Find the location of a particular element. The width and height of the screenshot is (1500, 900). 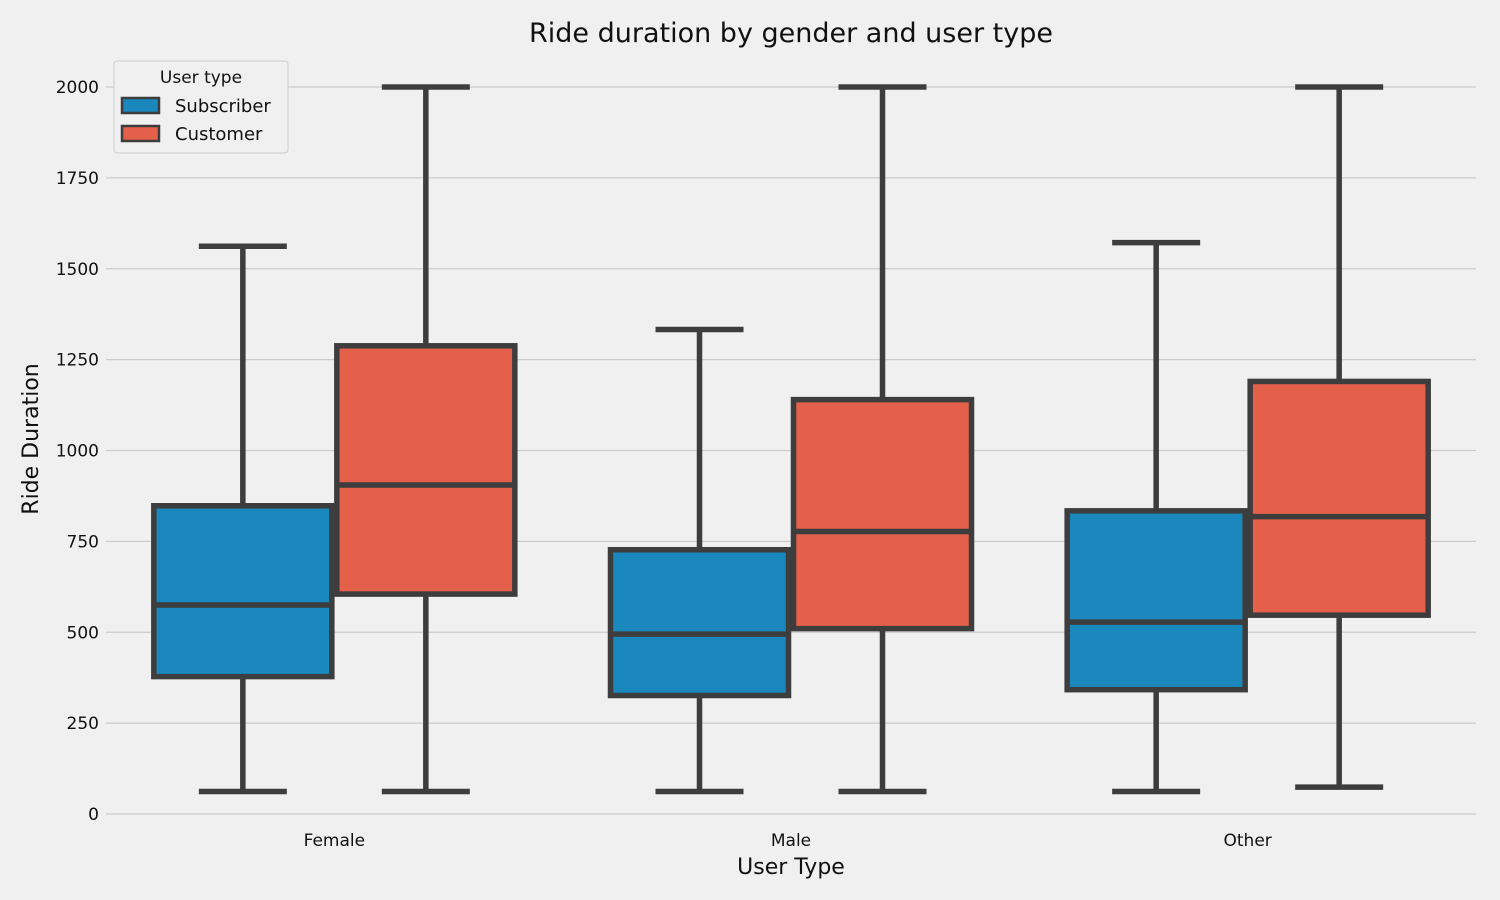

legend-label-customer: Customer is located at coordinates (219, 134).